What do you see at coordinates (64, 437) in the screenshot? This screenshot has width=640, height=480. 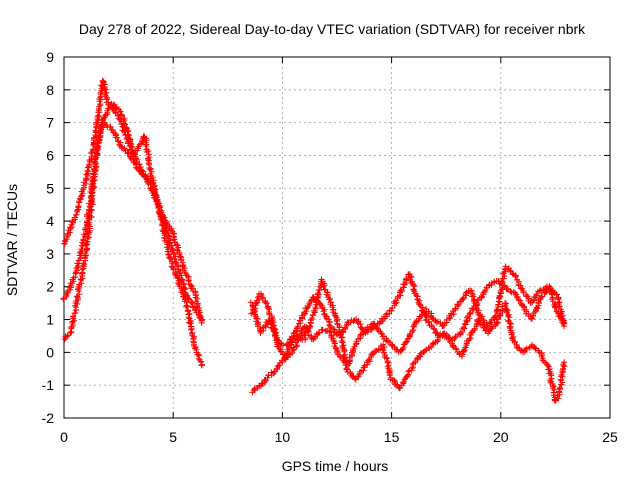 I see `x-tick-label: 0` at bounding box center [64, 437].